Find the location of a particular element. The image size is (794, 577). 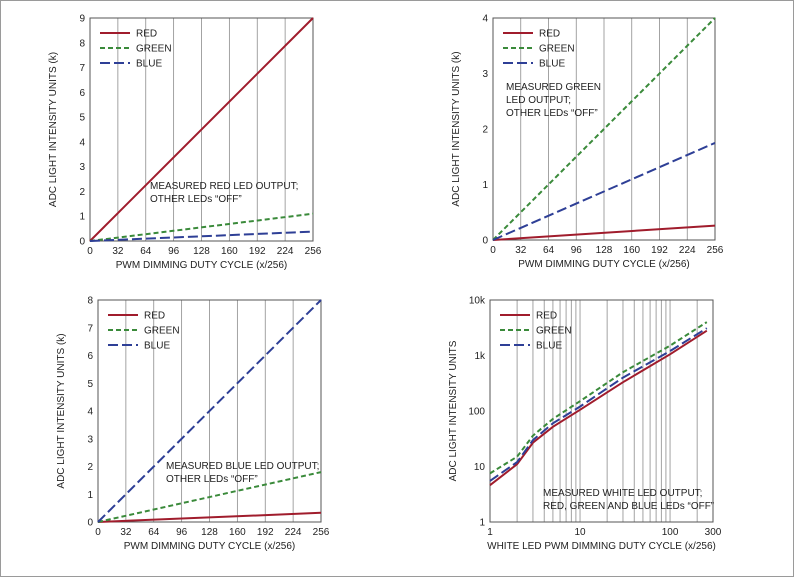

annotation-line: MEASURED RED LED OUTPUT; is located at coordinates (224, 186).